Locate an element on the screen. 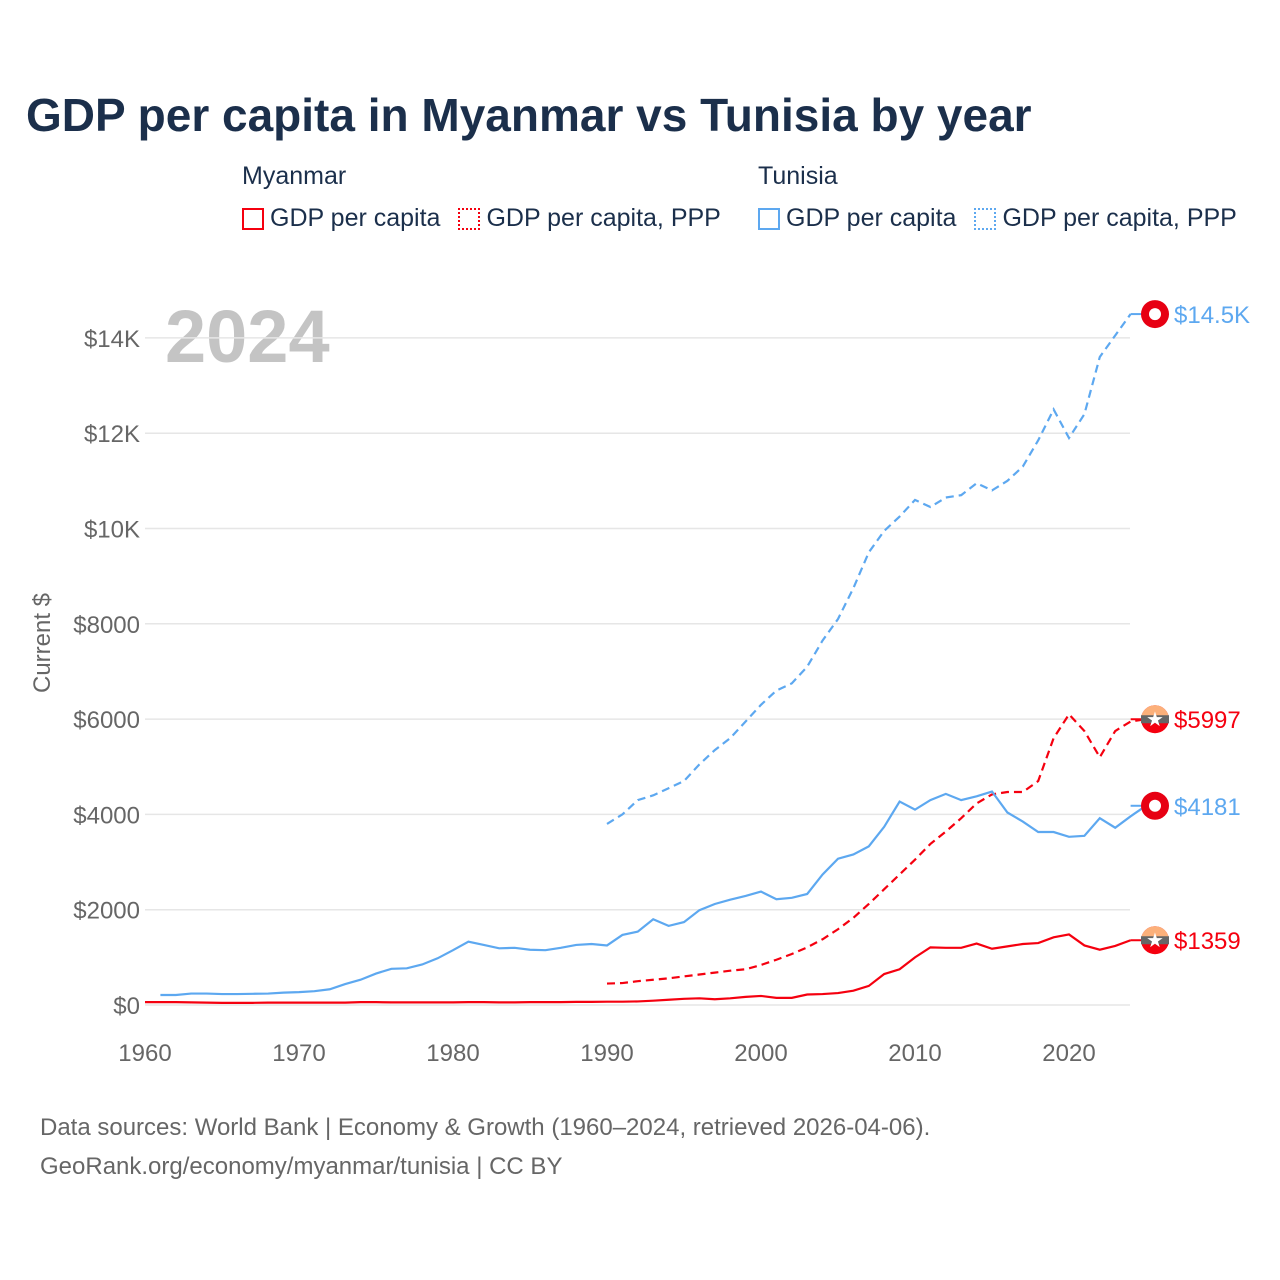 The width and height of the screenshot is (1280, 1280). y-tick-label: $4000 is located at coordinates (106, 815).